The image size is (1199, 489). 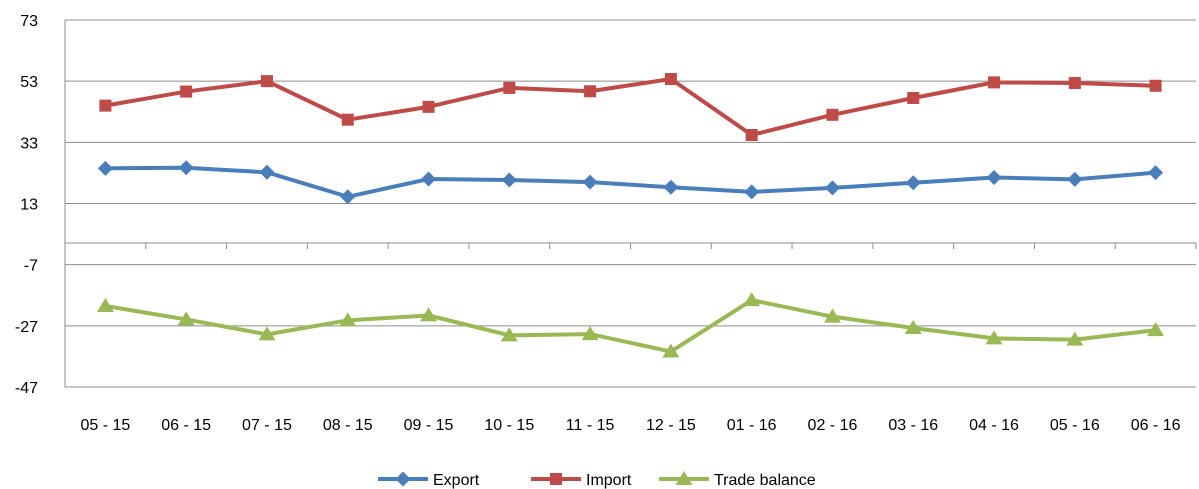 What do you see at coordinates (348, 425) in the screenshot?
I see `x-tick-label: 08 - 15` at bounding box center [348, 425].